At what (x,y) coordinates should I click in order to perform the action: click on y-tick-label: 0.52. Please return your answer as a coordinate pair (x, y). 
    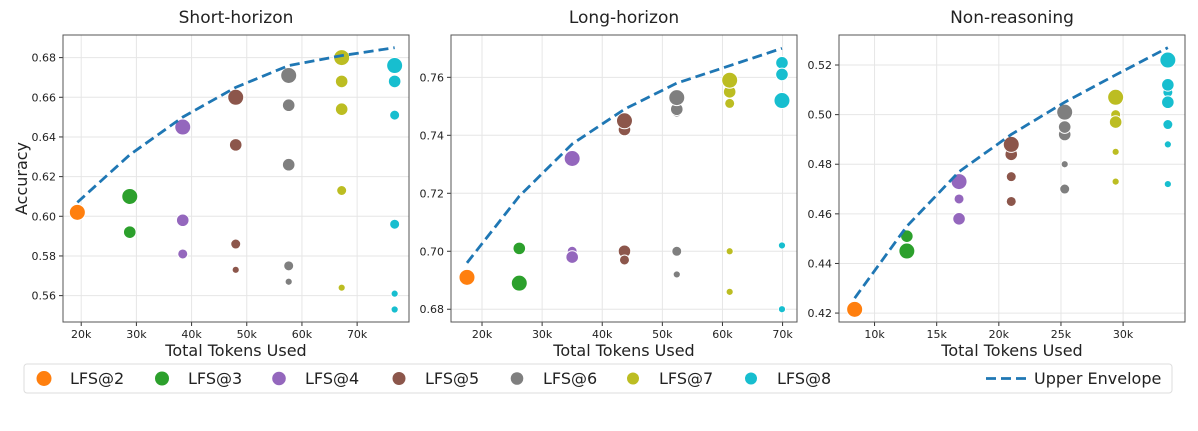
    Looking at the image, I should click on (820, 65).